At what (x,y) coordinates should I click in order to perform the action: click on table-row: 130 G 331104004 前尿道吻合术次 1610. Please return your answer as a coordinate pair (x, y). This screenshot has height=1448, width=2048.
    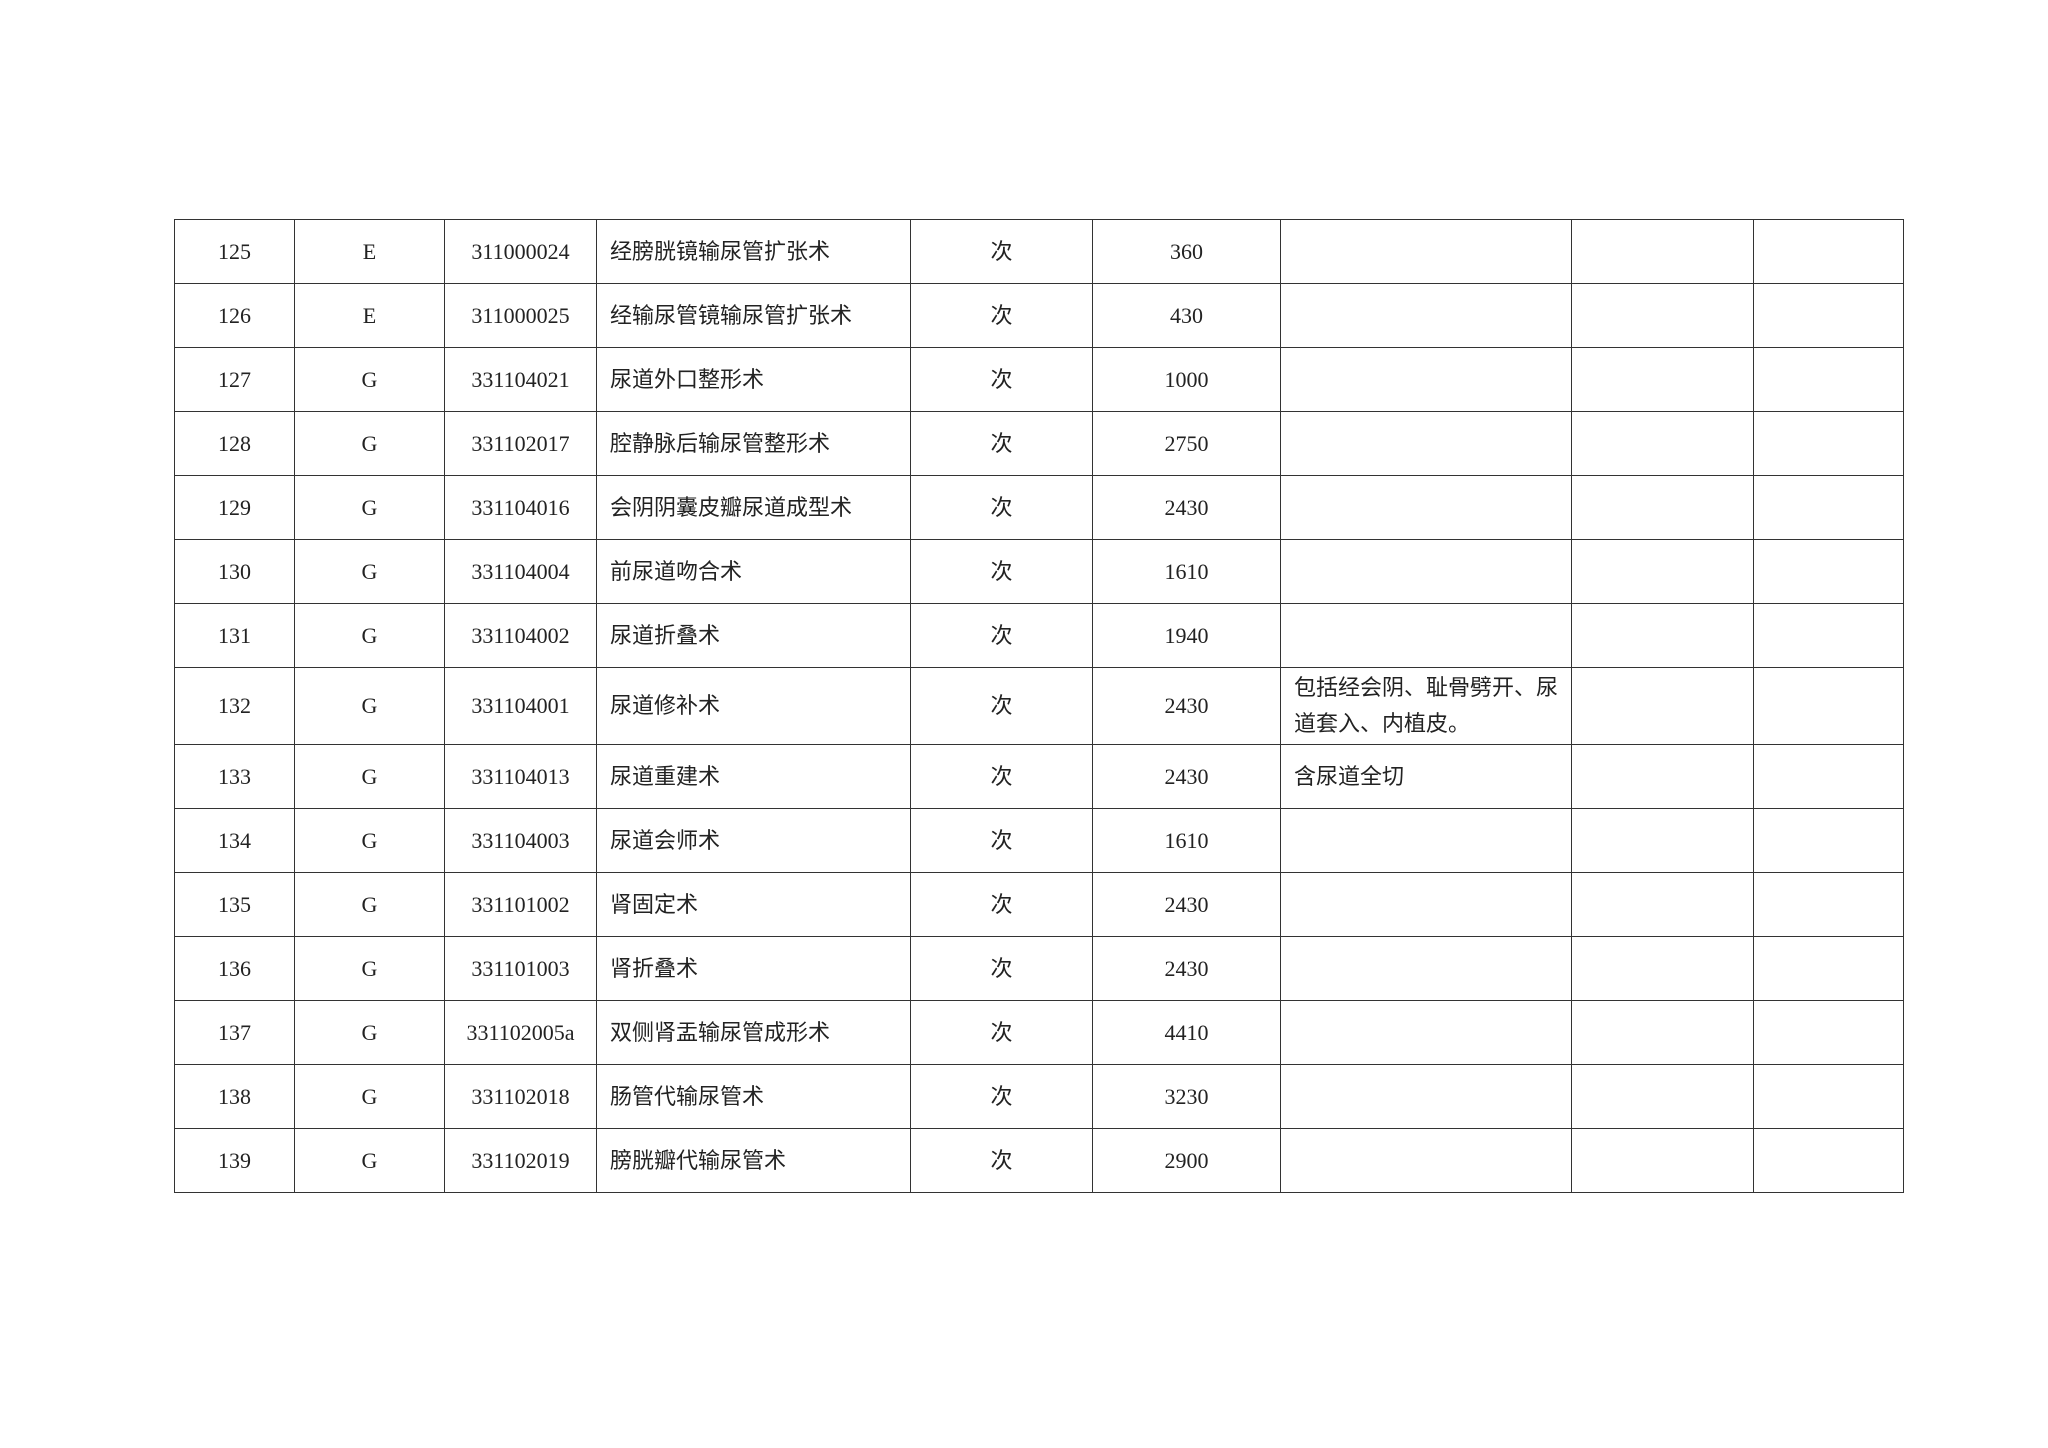
    Looking at the image, I should click on (1039, 571).